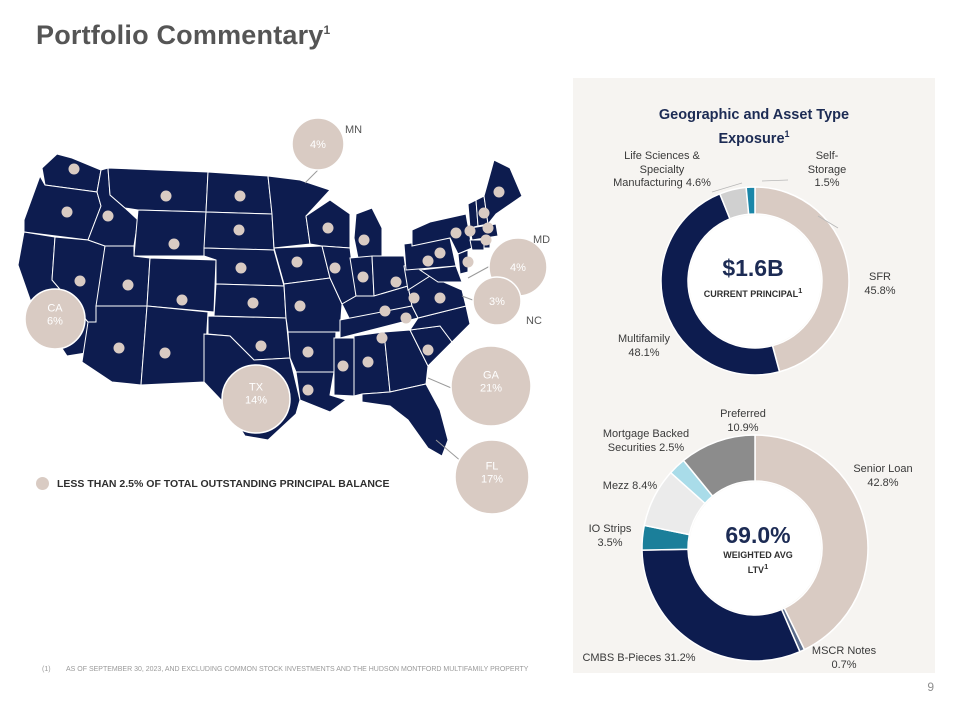 This screenshot has height=720, width=960. I want to click on donut2-label-preferred: Preferred 10.9%, so click(743, 421).